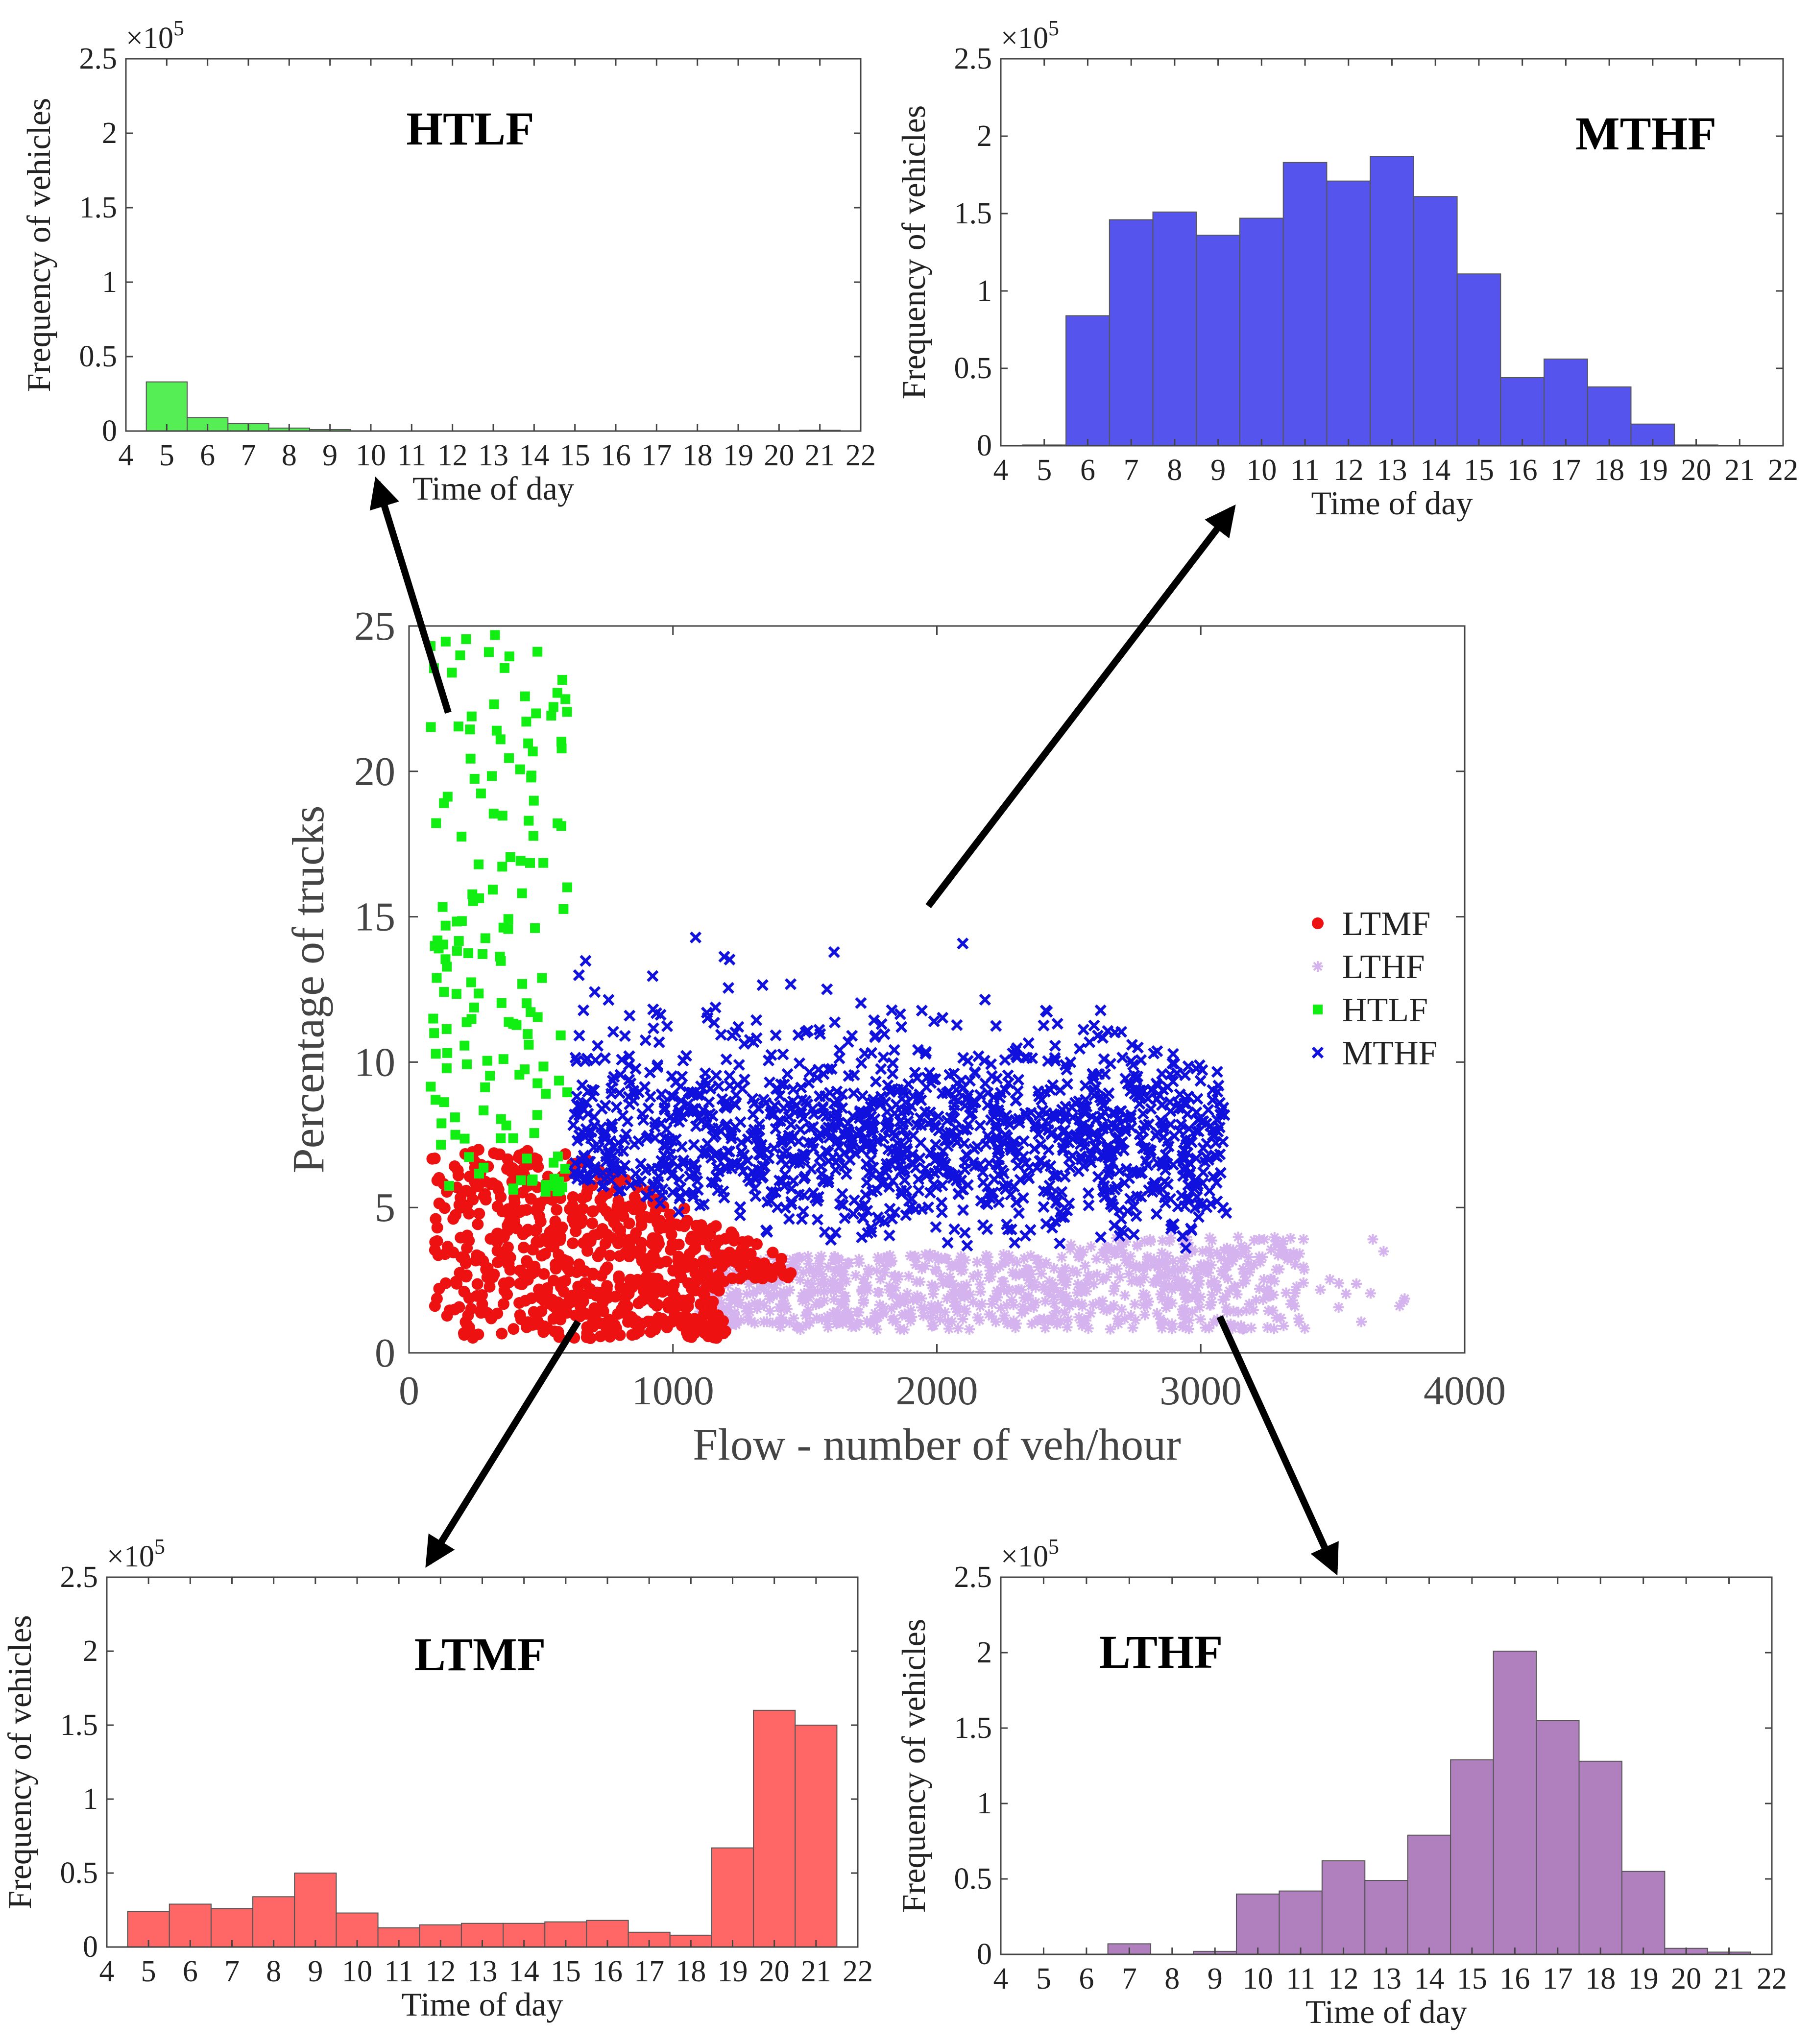 The height and width of the screenshot is (2044, 1812). Describe the element at coordinates (482, 2005) in the screenshot. I see `ltmf-x-axis-label: Time of day` at that location.